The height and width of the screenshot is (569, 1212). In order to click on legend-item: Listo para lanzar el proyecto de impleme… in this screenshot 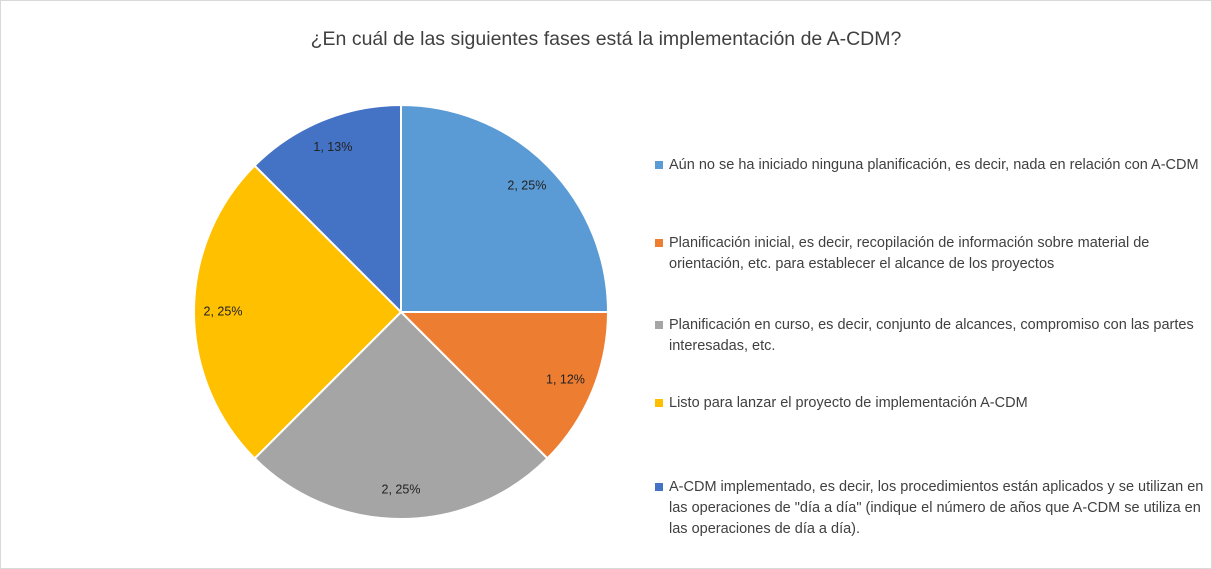, I will do `click(931, 403)`.